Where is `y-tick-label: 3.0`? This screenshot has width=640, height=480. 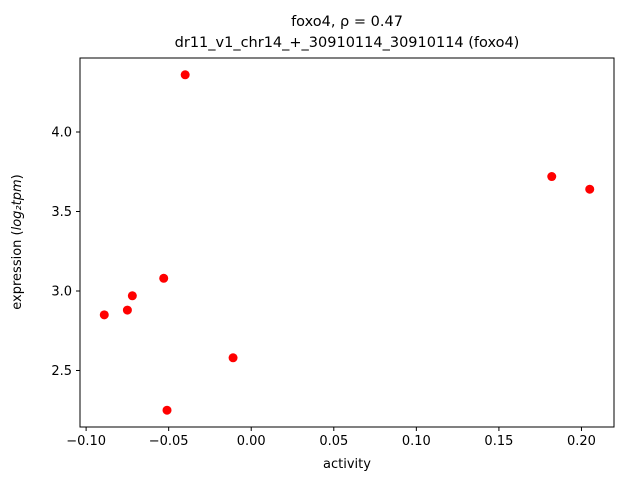 y-tick-label: 3.0 is located at coordinates (61, 291).